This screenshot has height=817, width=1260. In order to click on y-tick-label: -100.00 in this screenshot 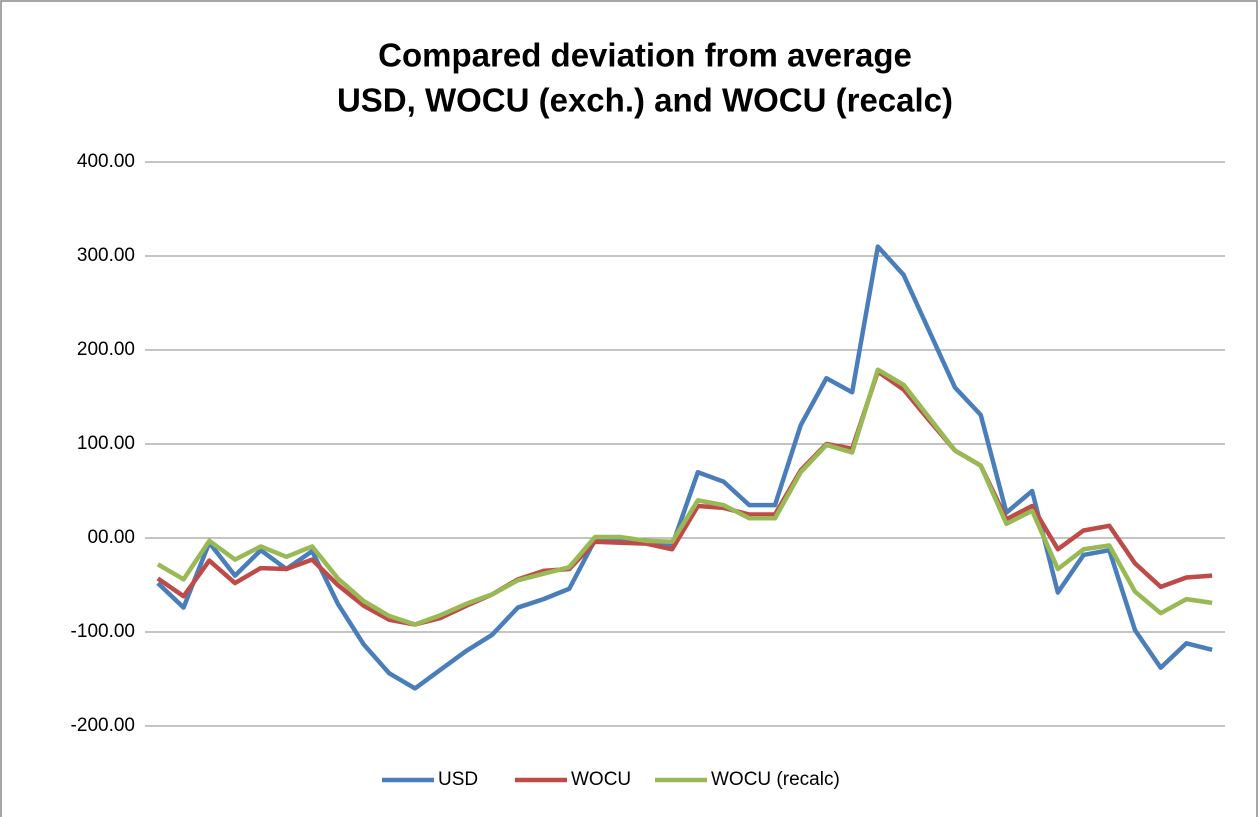, I will do `click(103, 631)`.